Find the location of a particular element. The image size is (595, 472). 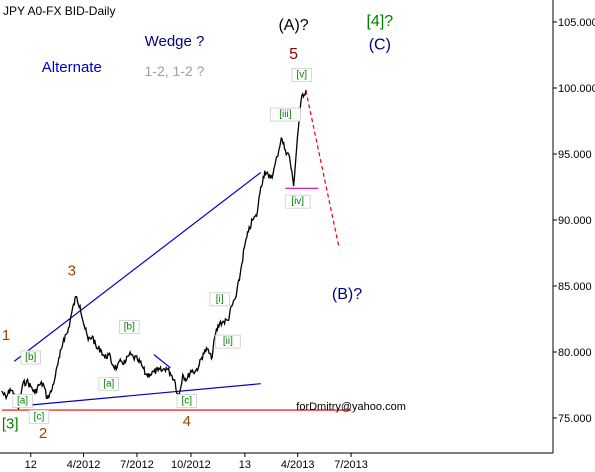

chart-annotation: [4]? is located at coordinates (379, 21).